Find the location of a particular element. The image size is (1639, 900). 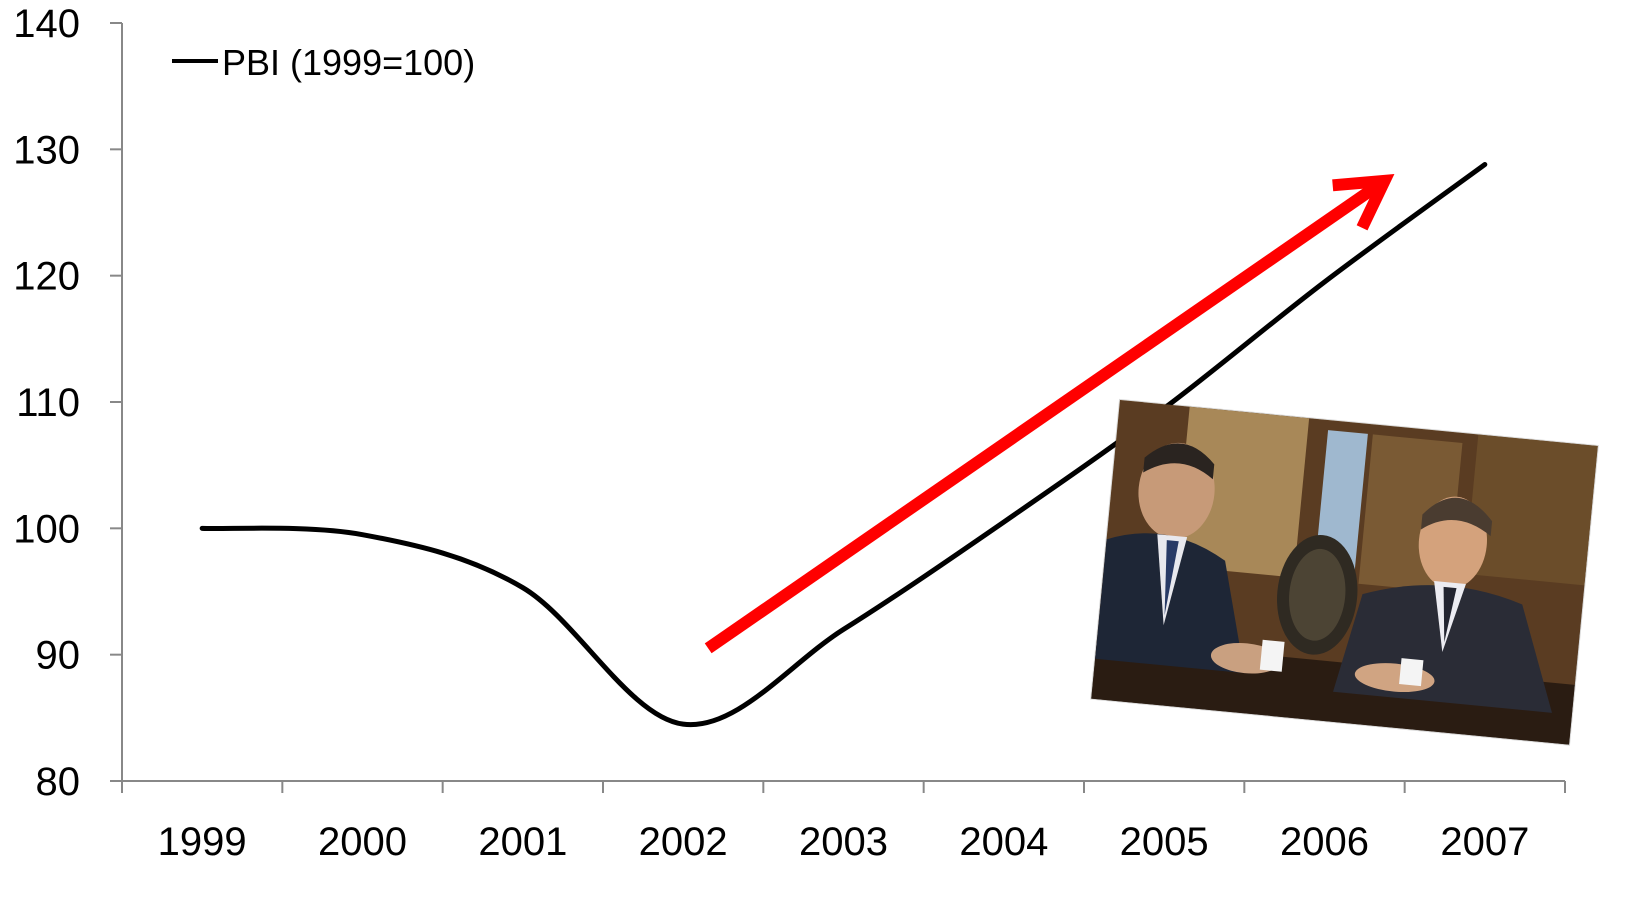

x-tick-label: 2000 is located at coordinates (362, 842).